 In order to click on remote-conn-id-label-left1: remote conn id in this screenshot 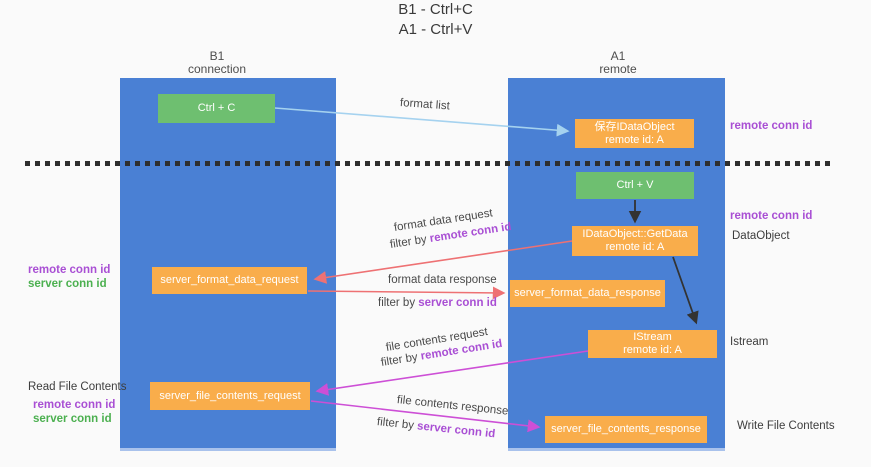, I will do `click(69, 270)`.